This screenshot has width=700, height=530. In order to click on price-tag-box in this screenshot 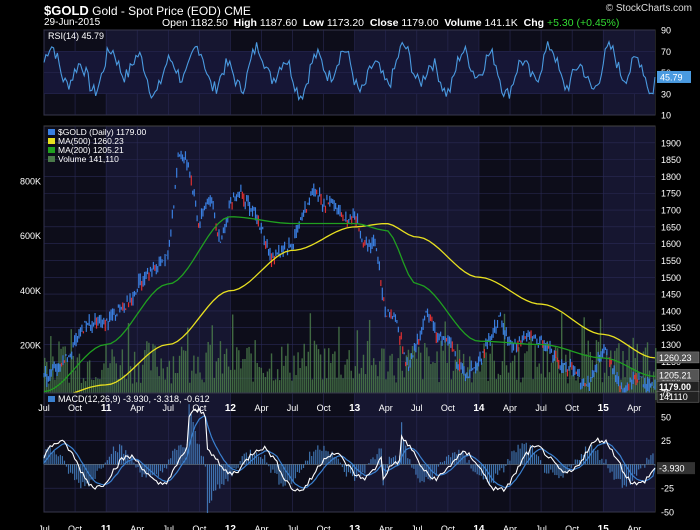, I will do `click(678, 357)`.